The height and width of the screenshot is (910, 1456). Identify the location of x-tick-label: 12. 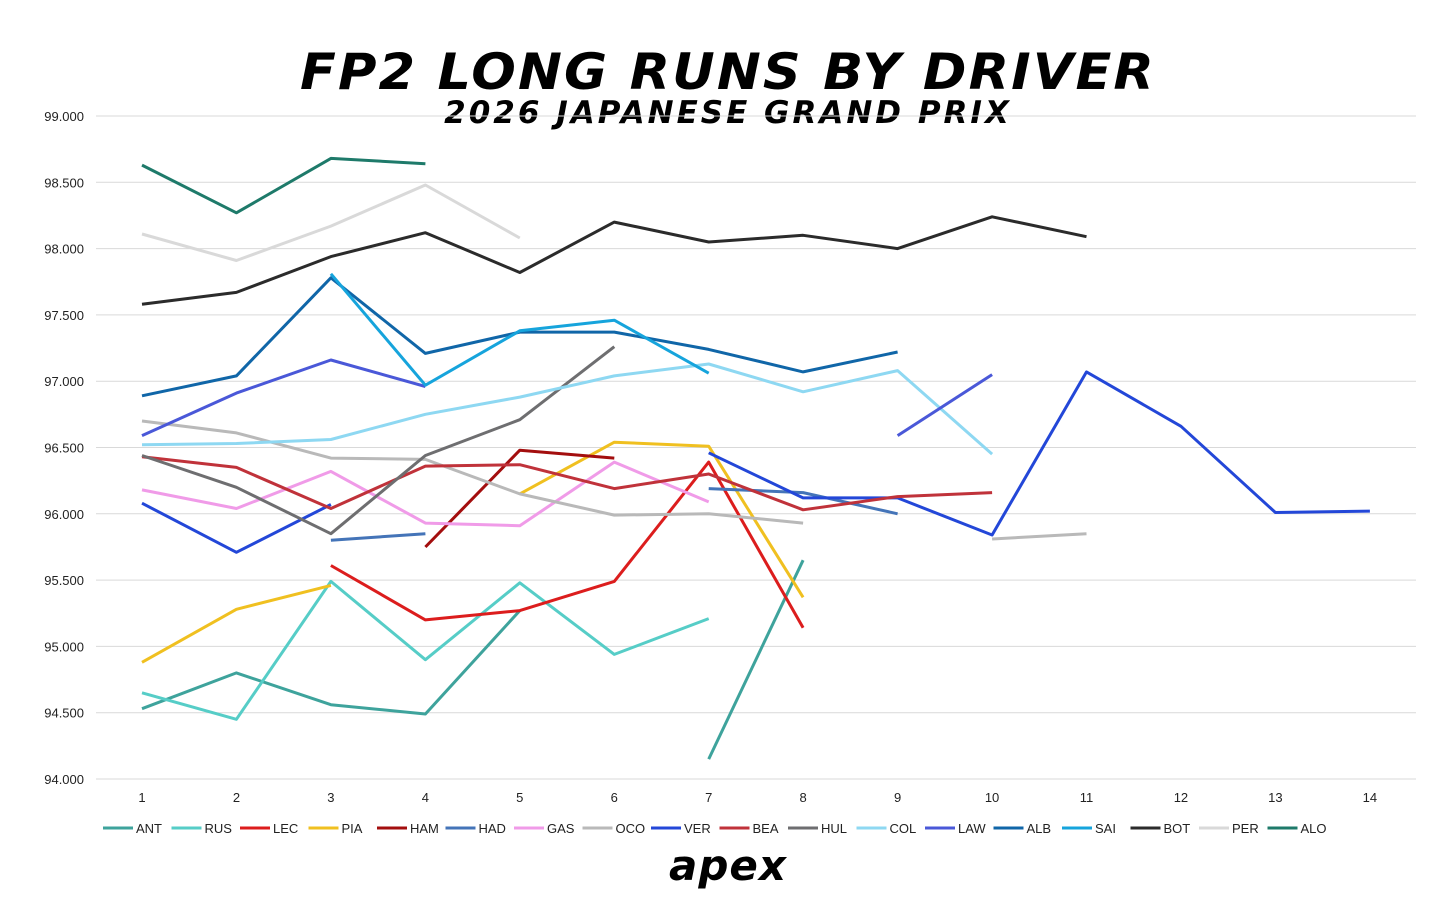
(1181, 797).